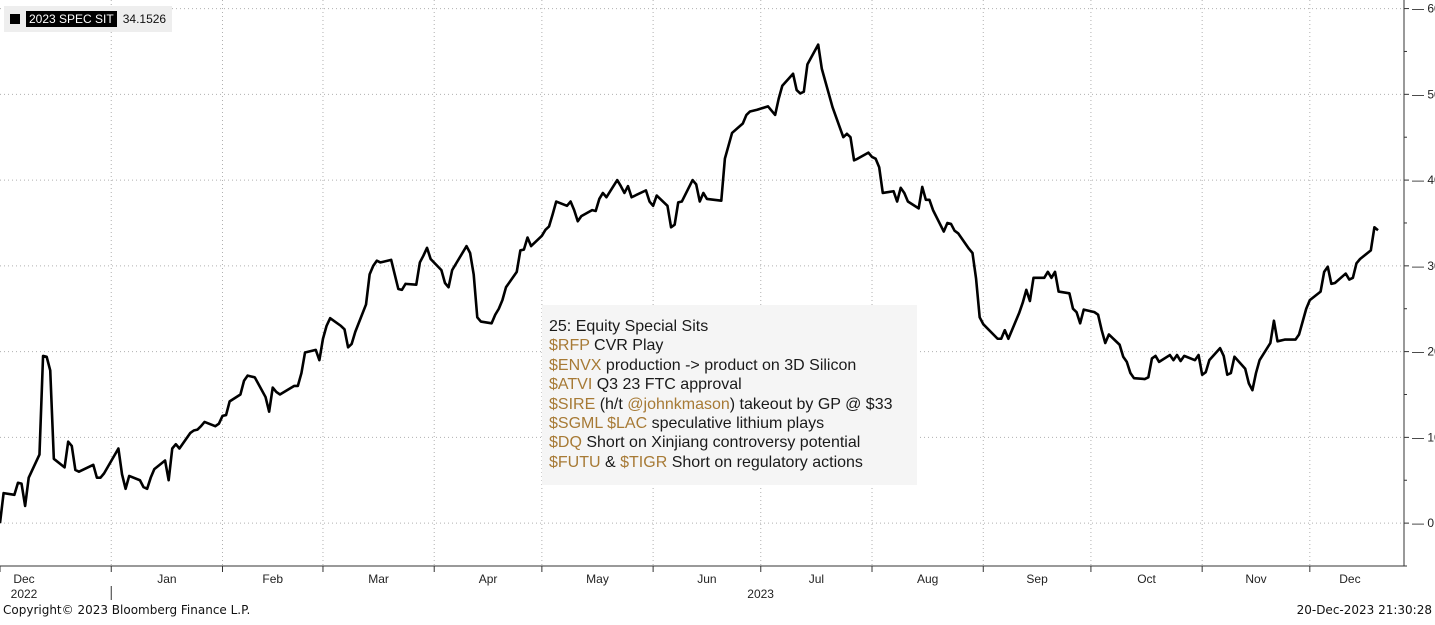 This screenshot has width=1435, height=625. What do you see at coordinates (629, 326) in the screenshot?
I see `annotation-title: 25: Equity Special Sits` at bounding box center [629, 326].